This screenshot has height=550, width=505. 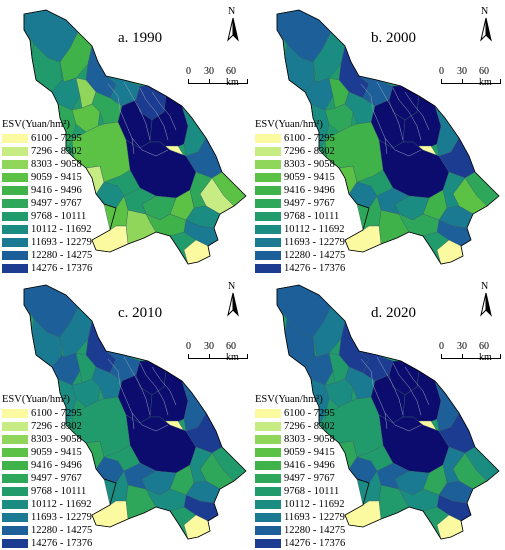 What do you see at coordinates (140, 38) in the screenshot?
I see `panel-title: a. 1990` at bounding box center [140, 38].